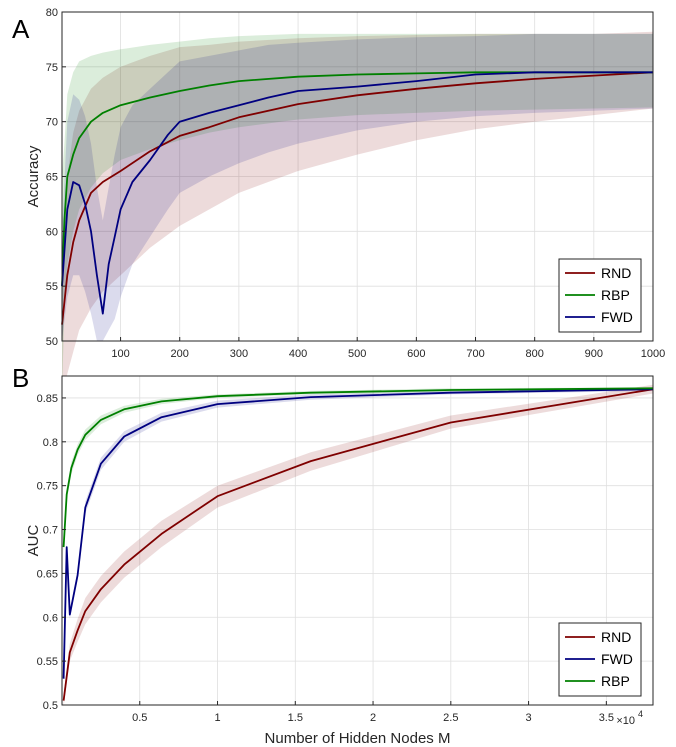  Describe the element at coordinates (120, 354) in the screenshot. I see `x-tick-label: 100` at that location.